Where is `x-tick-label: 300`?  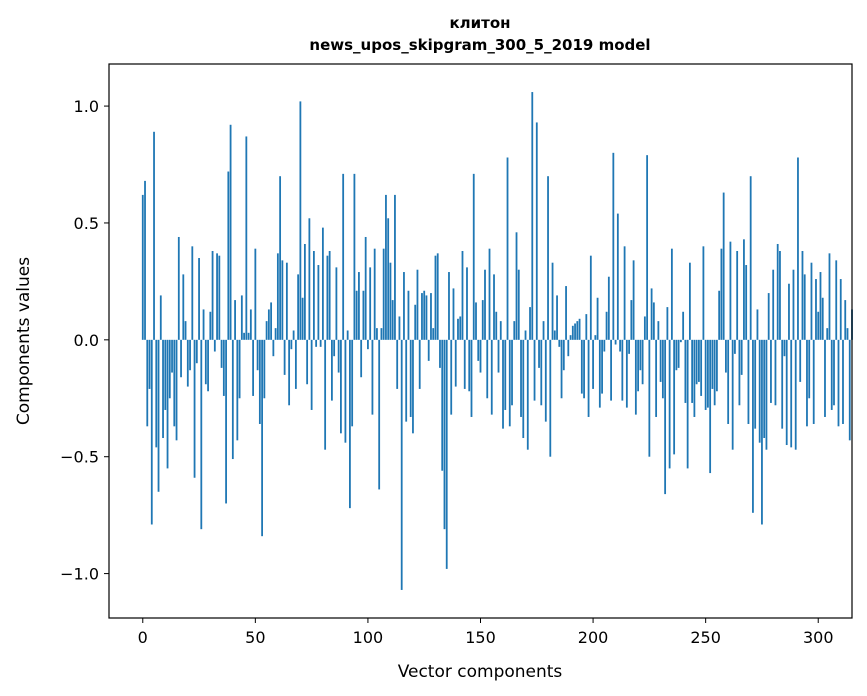
x-tick-label: 300 is located at coordinates (818, 637).